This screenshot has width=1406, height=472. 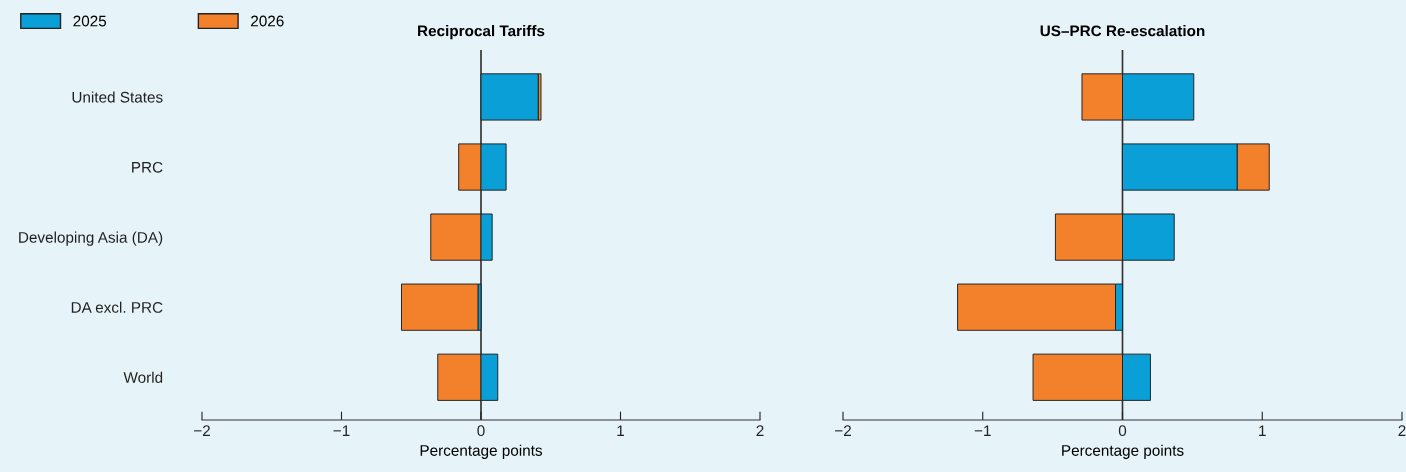 What do you see at coordinates (90, 21) in the screenshot?
I see `legend-label: 2025` at bounding box center [90, 21].